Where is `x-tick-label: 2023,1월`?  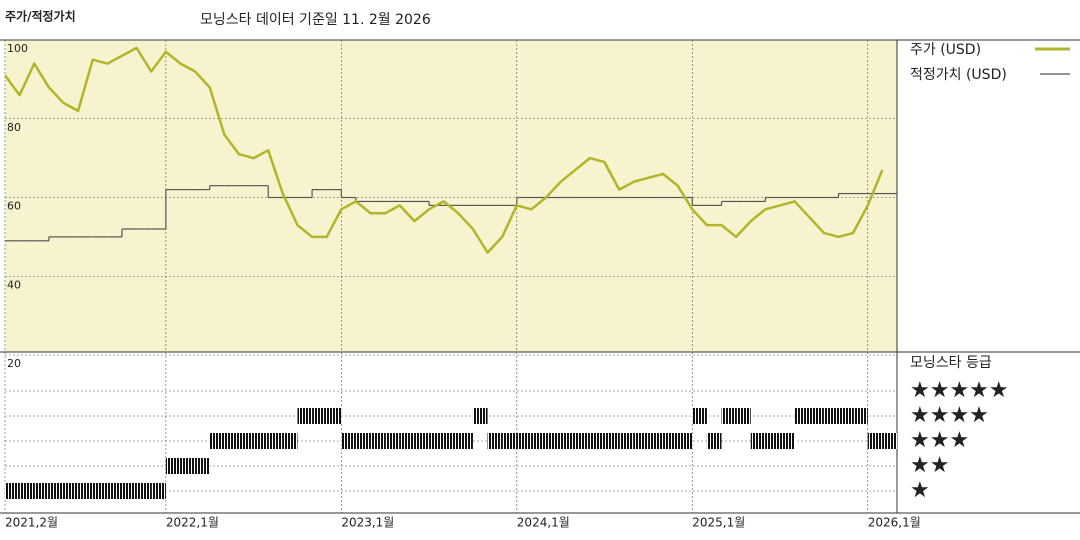 x-tick-label: 2023,1월 is located at coordinates (367, 523).